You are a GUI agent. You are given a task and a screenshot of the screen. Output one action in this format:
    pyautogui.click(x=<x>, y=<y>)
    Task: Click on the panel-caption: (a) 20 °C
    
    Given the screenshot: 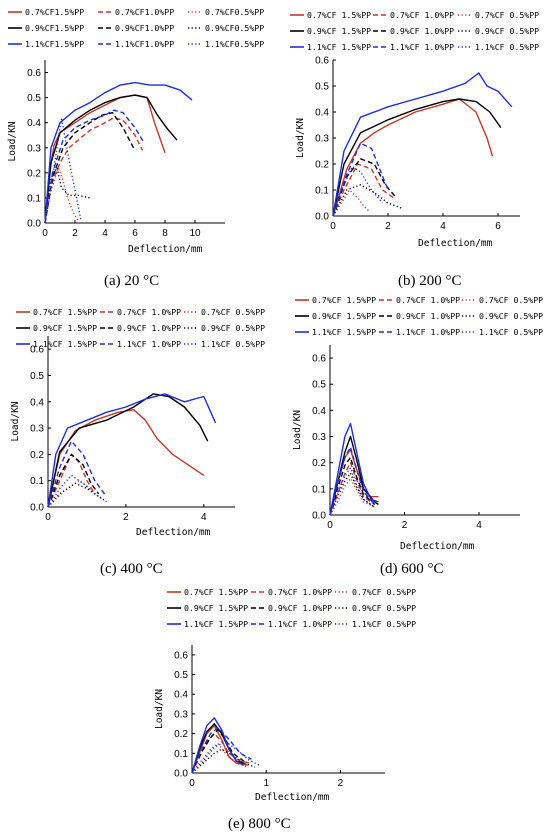 What is the action you would take?
    pyautogui.click(x=131, y=281)
    